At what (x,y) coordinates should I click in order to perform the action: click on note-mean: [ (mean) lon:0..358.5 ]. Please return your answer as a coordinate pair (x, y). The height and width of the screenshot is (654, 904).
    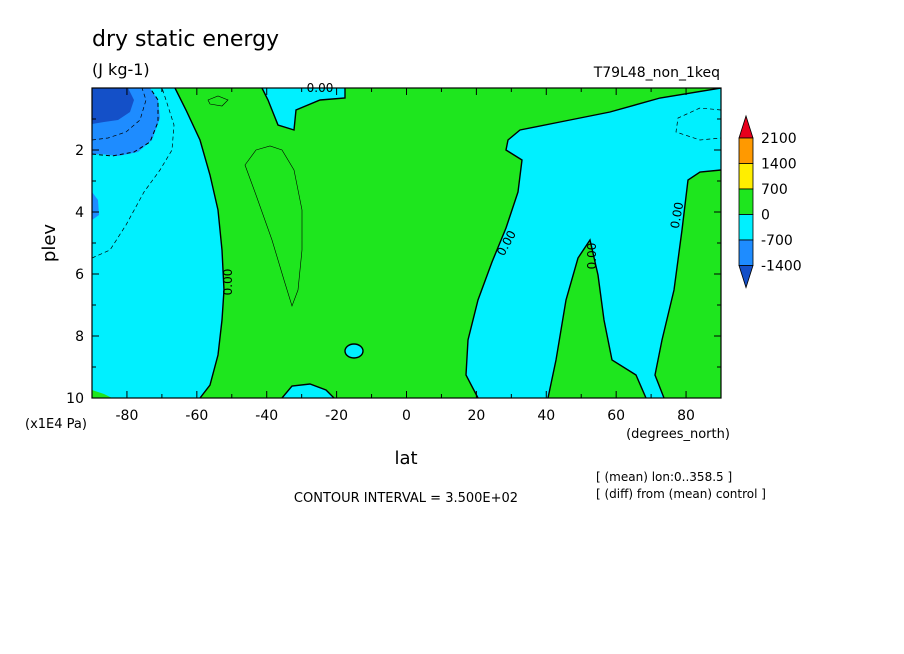
    Looking at the image, I should click on (664, 477).